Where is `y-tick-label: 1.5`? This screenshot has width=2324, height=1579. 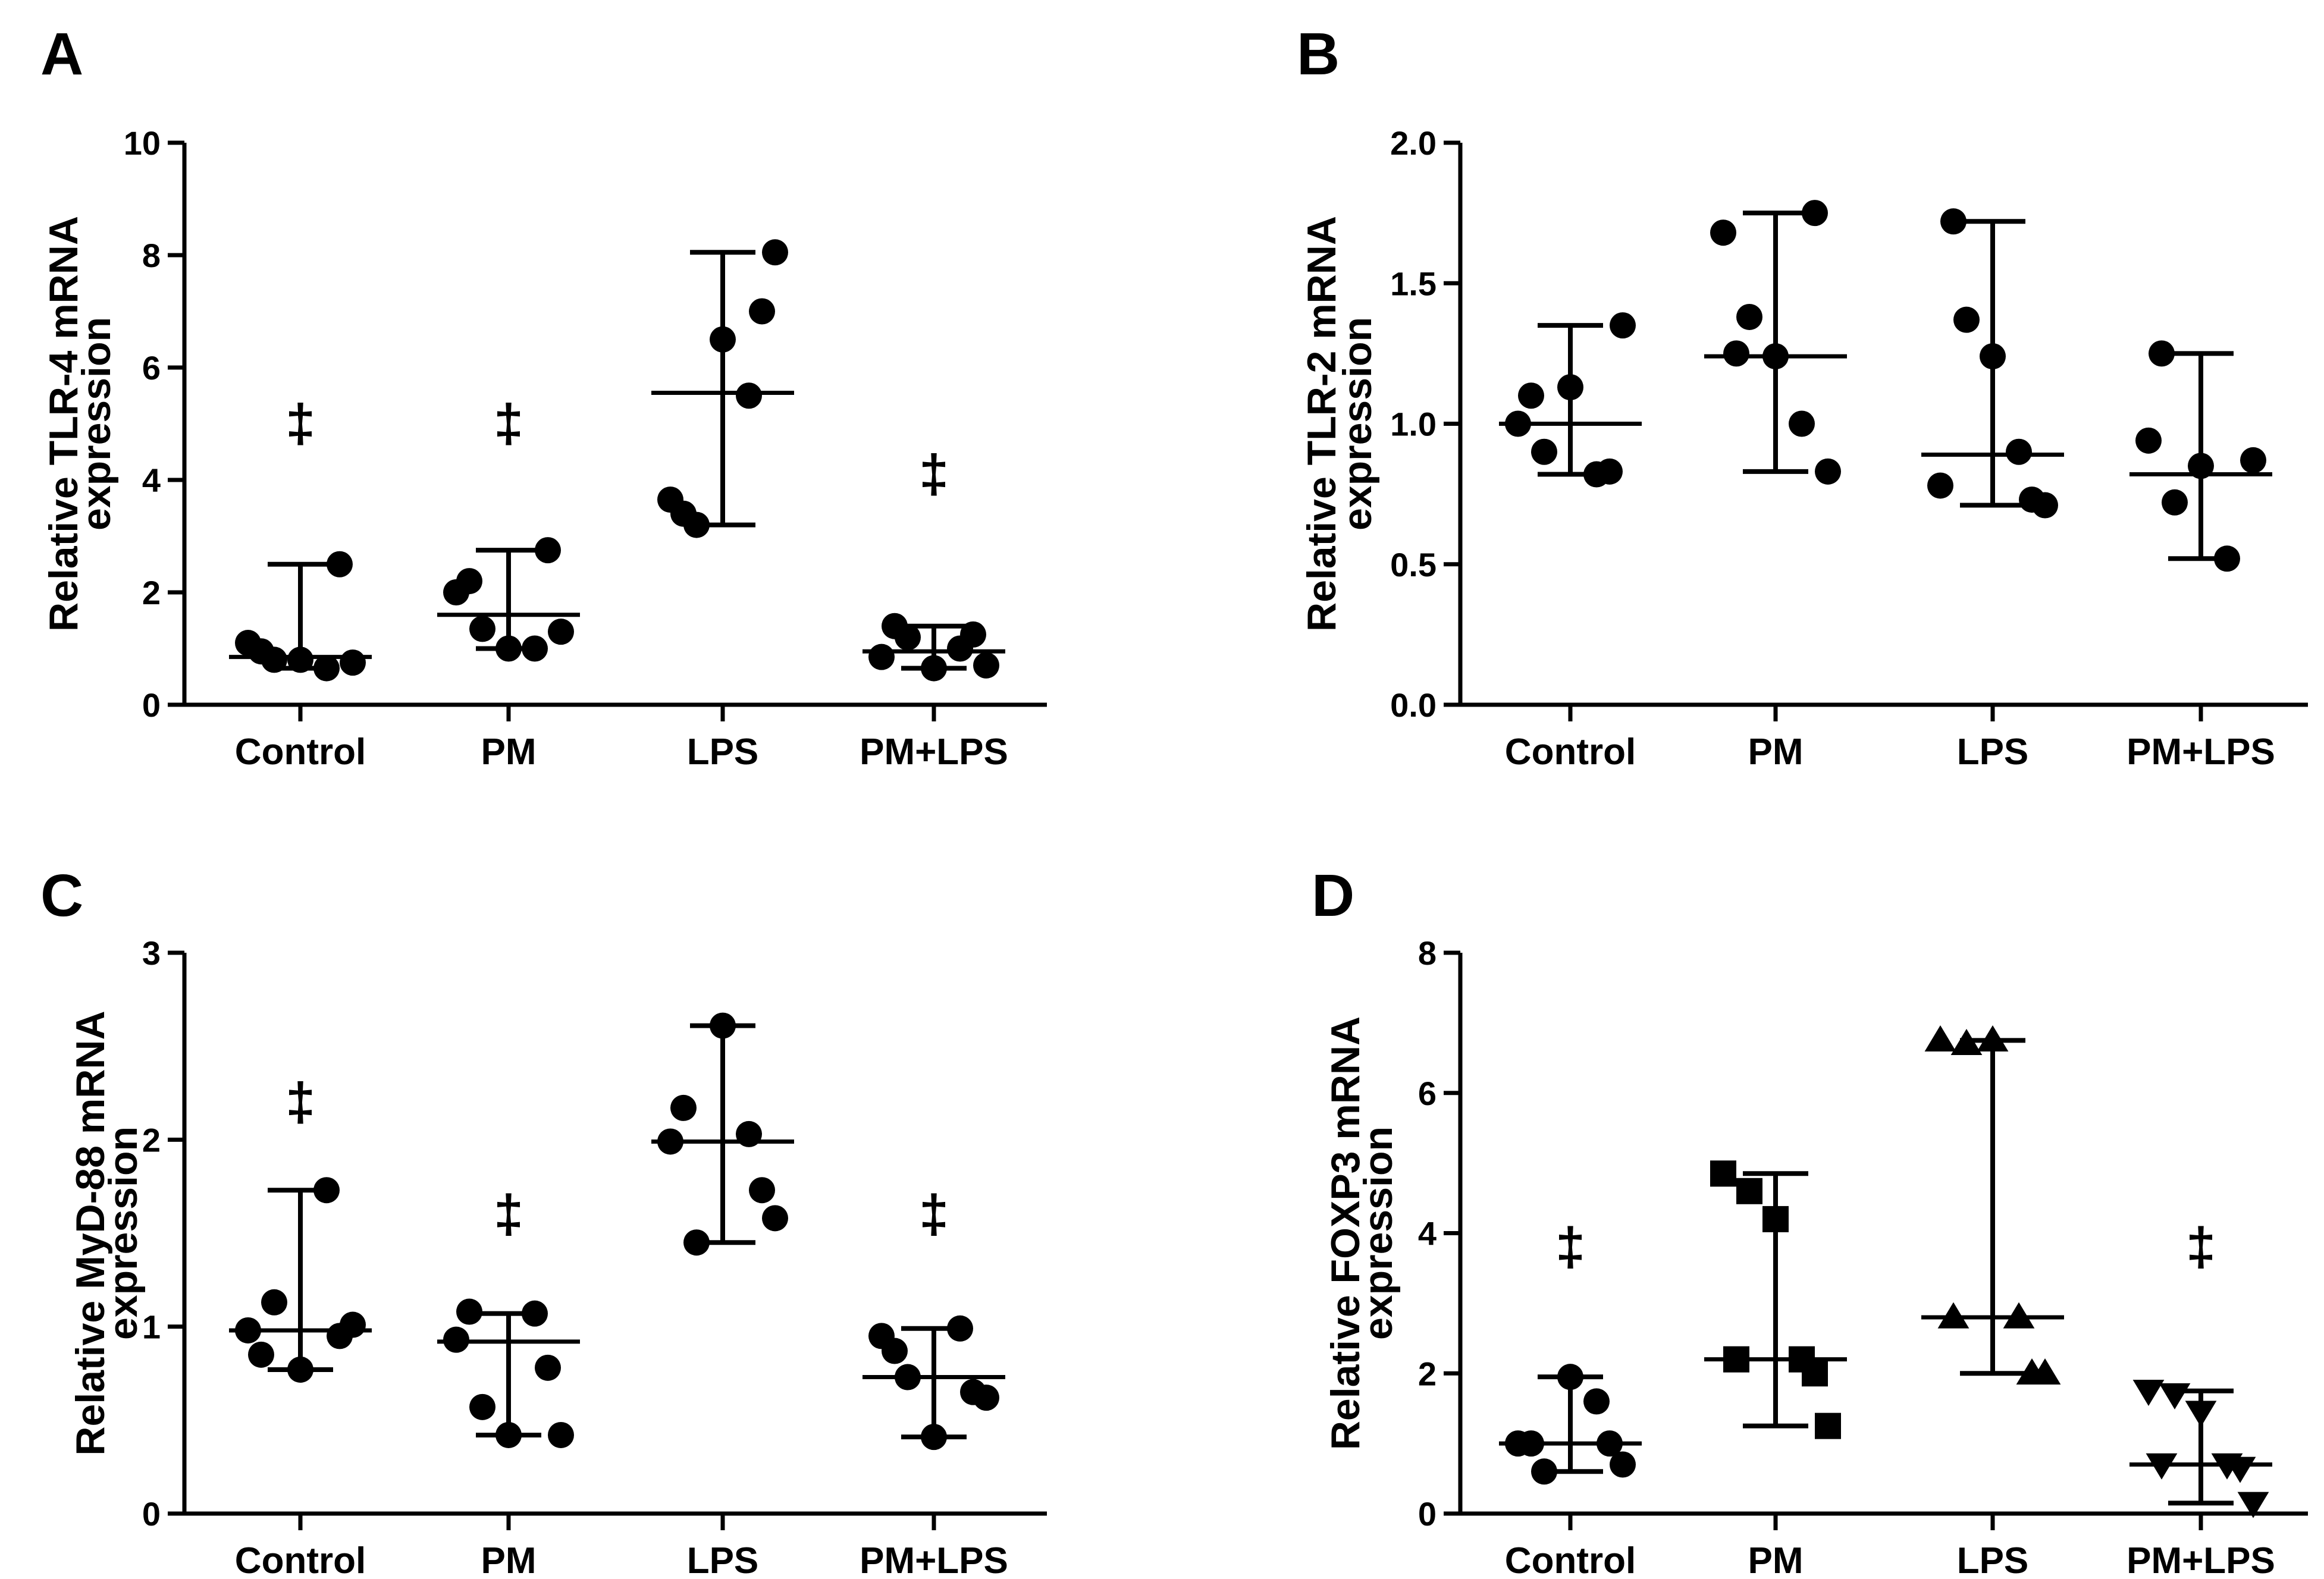 y-tick-label: 1.5 is located at coordinates (1413, 283).